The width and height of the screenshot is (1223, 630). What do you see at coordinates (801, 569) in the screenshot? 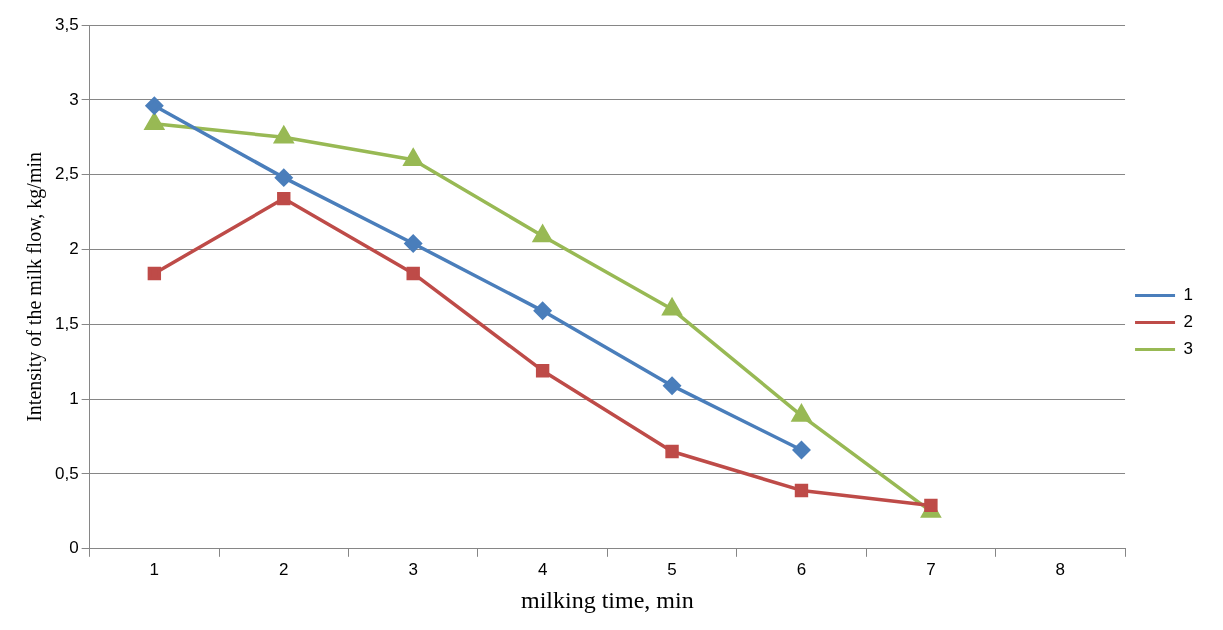
I see `x-tick-label: 6` at bounding box center [801, 569].